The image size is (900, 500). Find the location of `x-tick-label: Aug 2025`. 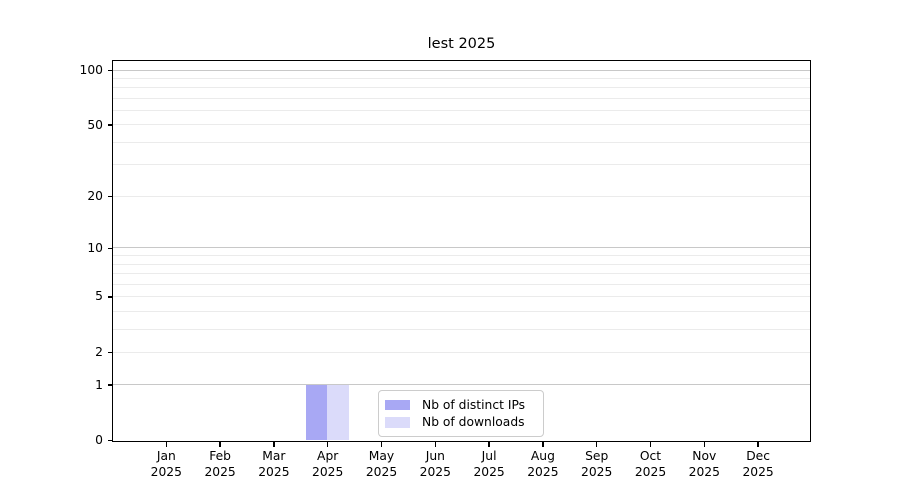

x-tick-label: Aug 2025 is located at coordinates (543, 464).